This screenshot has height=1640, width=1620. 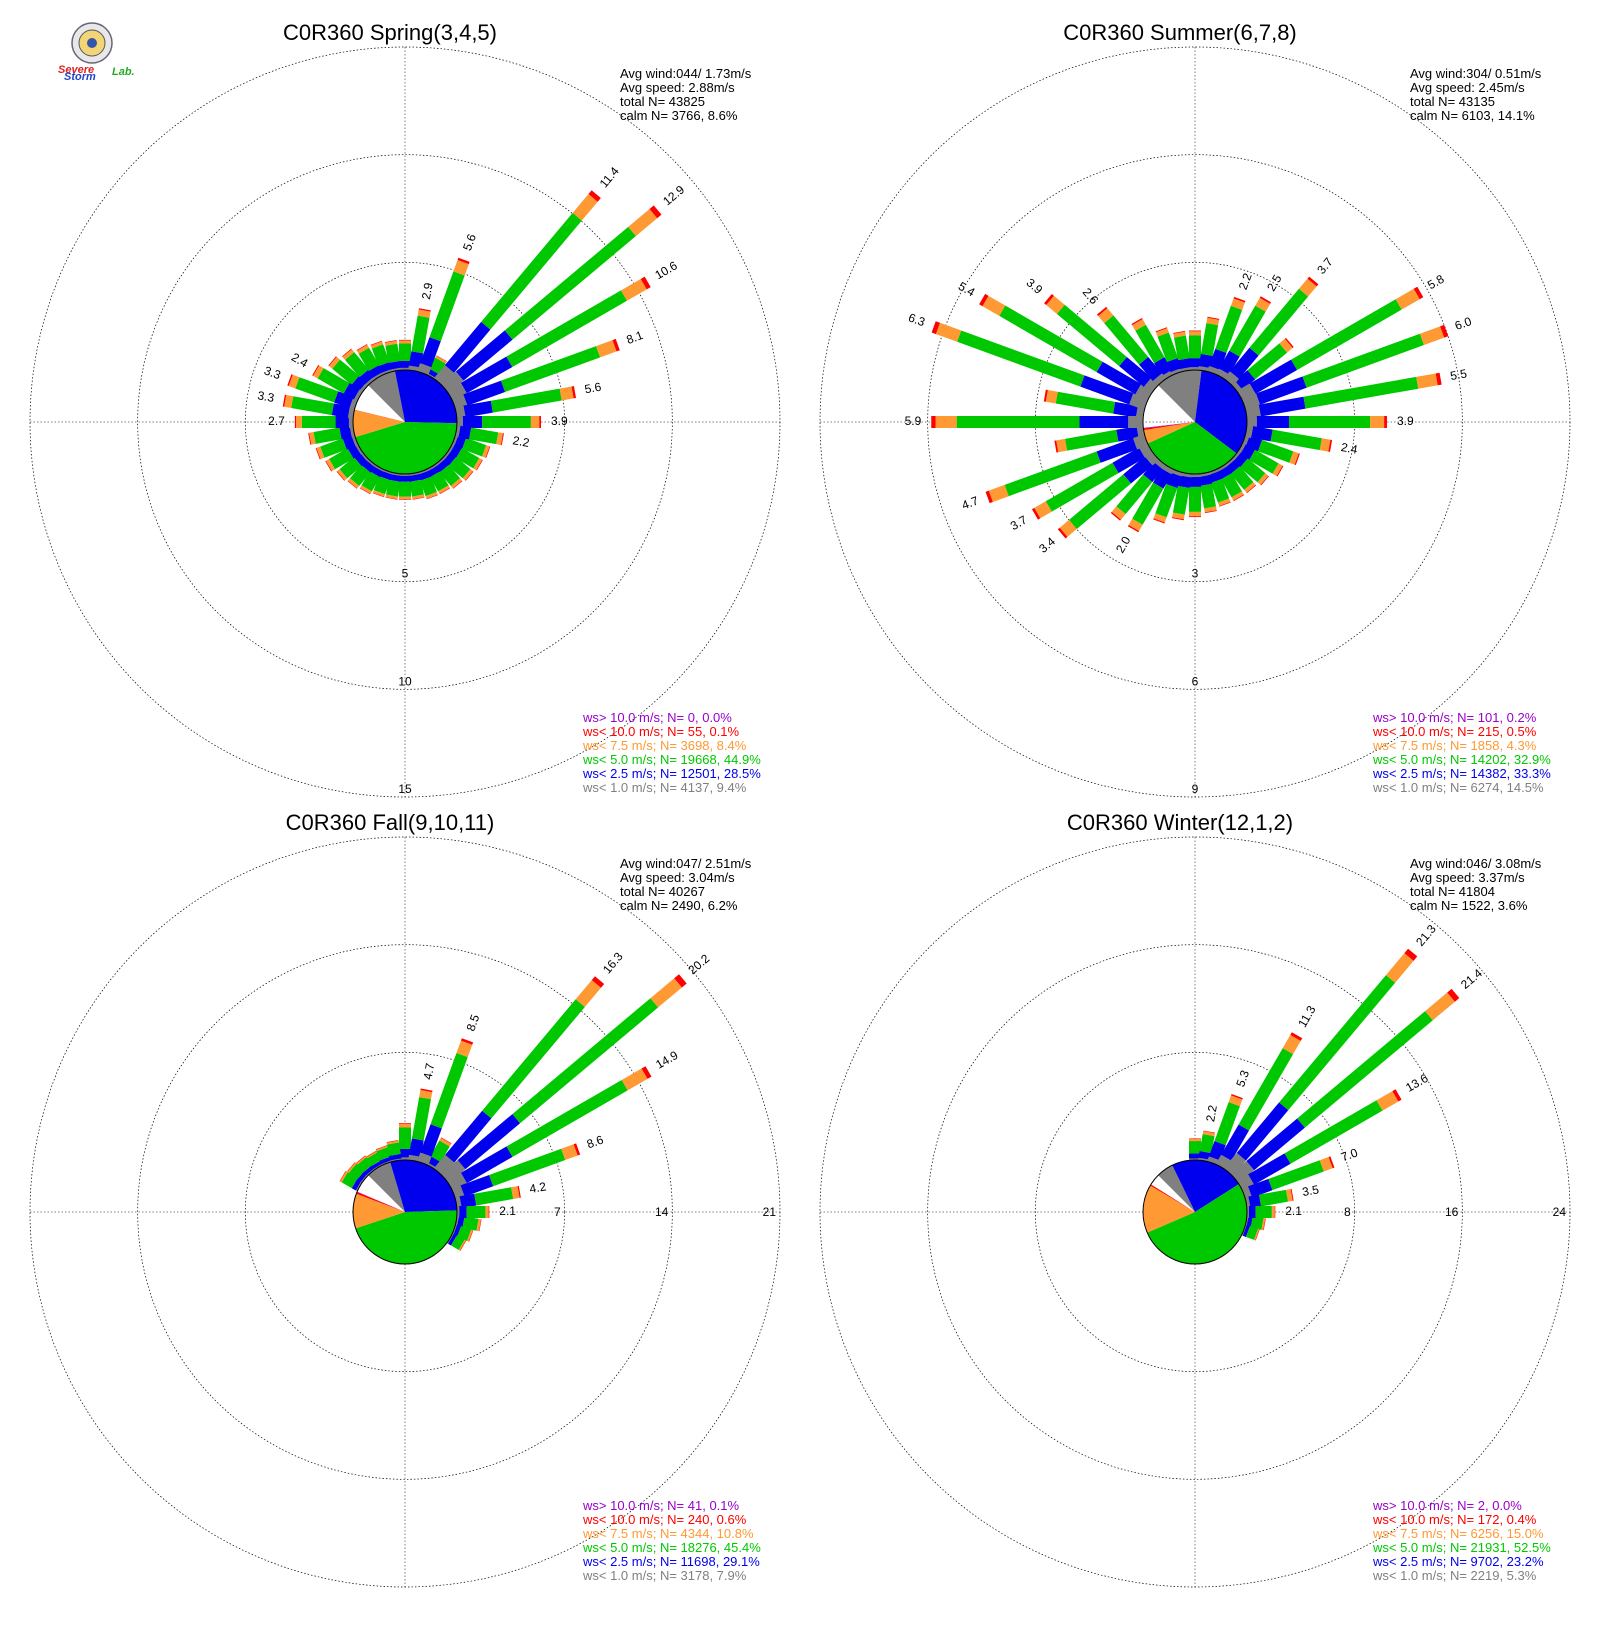 What do you see at coordinates (405, 681) in the screenshot?
I see `ring-label-1: 10` at bounding box center [405, 681].